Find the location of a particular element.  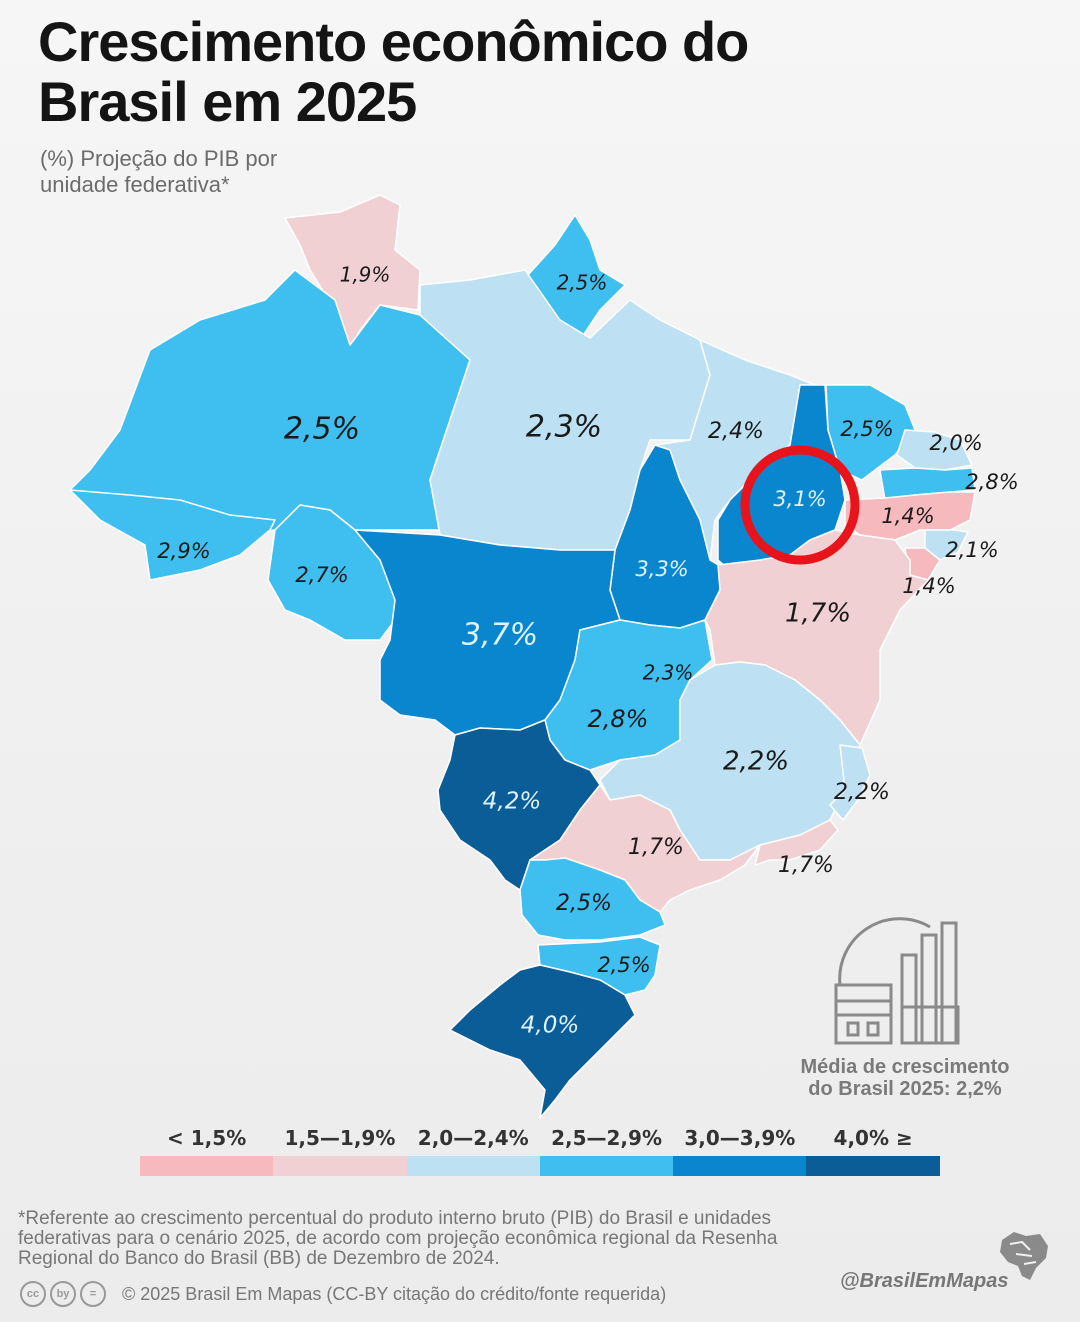

nd-icon: = is located at coordinates (93, 1294).